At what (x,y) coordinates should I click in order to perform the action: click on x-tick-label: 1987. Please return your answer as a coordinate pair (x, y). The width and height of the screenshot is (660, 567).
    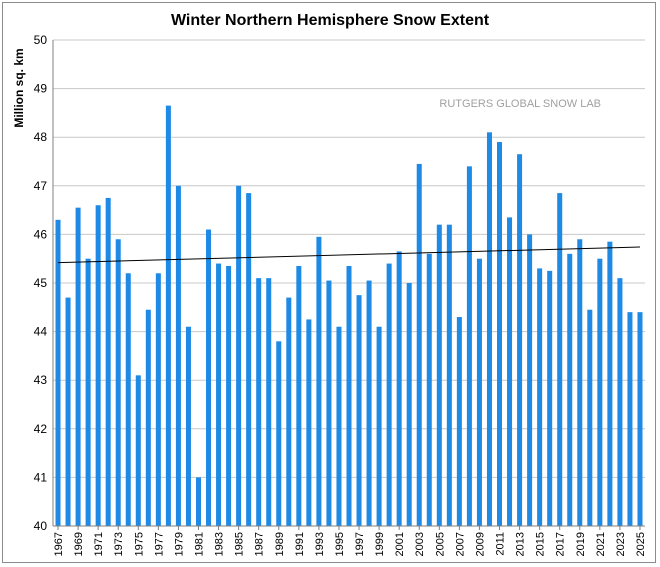
    Looking at the image, I should click on (260, 544).